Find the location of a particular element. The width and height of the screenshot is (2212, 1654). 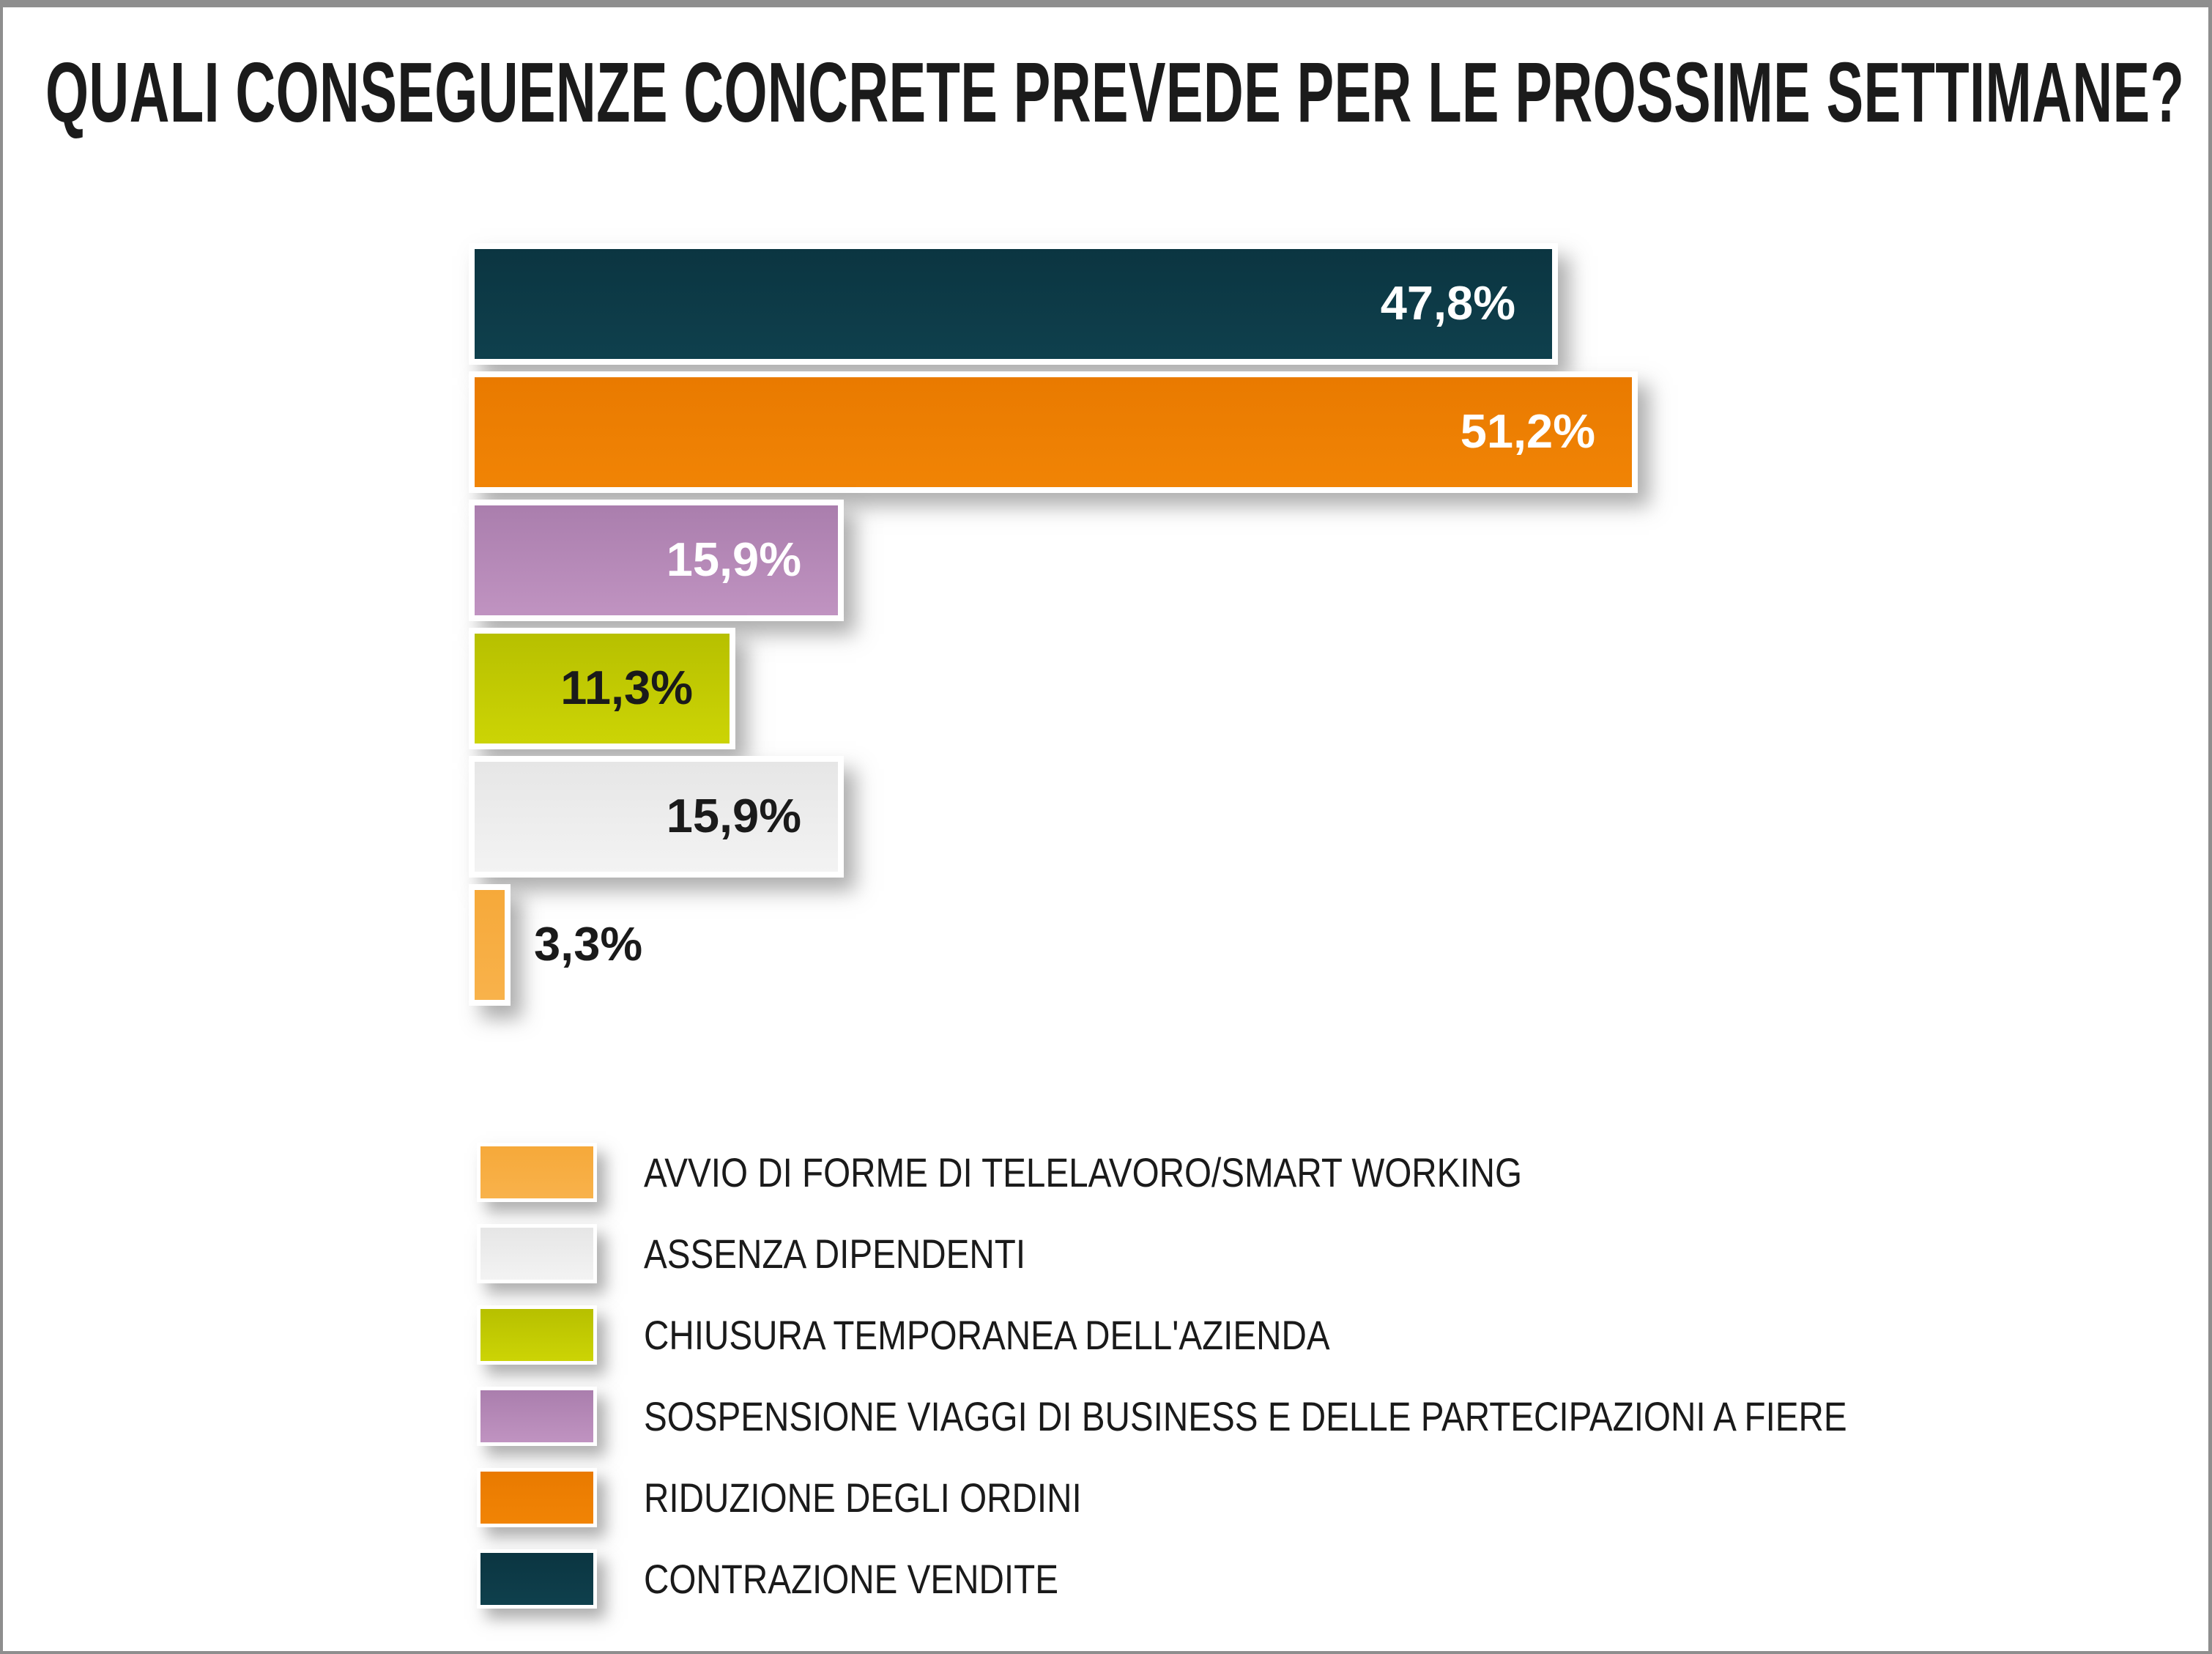

bar: 11,3% is located at coordinates (602, 688).